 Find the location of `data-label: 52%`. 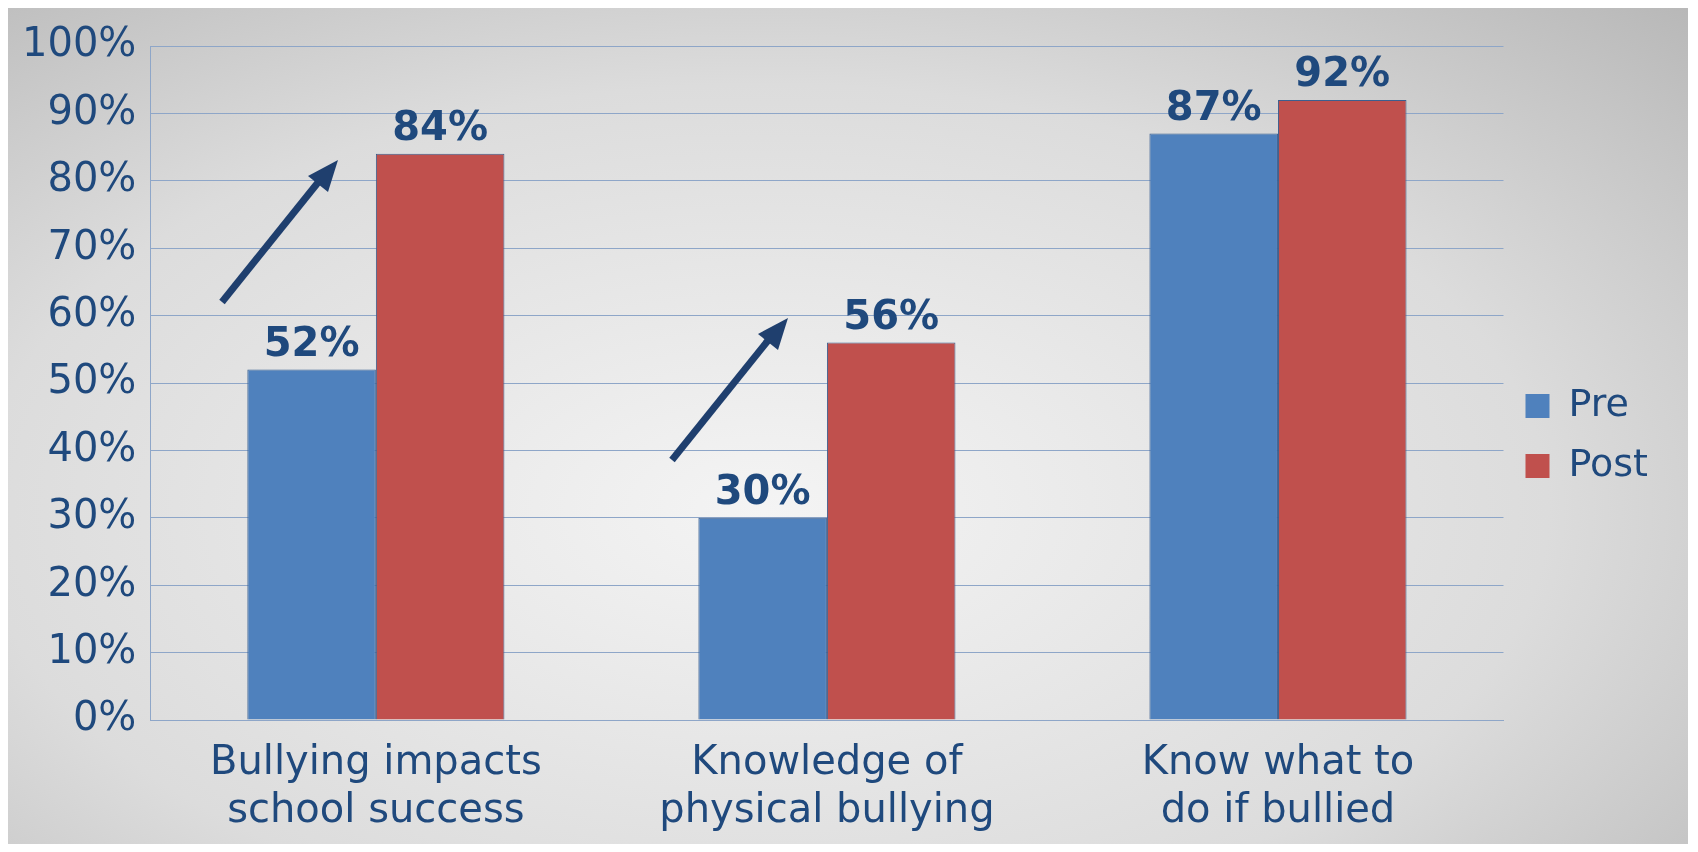

data-label: 52% is located at coordinates (311, 341).